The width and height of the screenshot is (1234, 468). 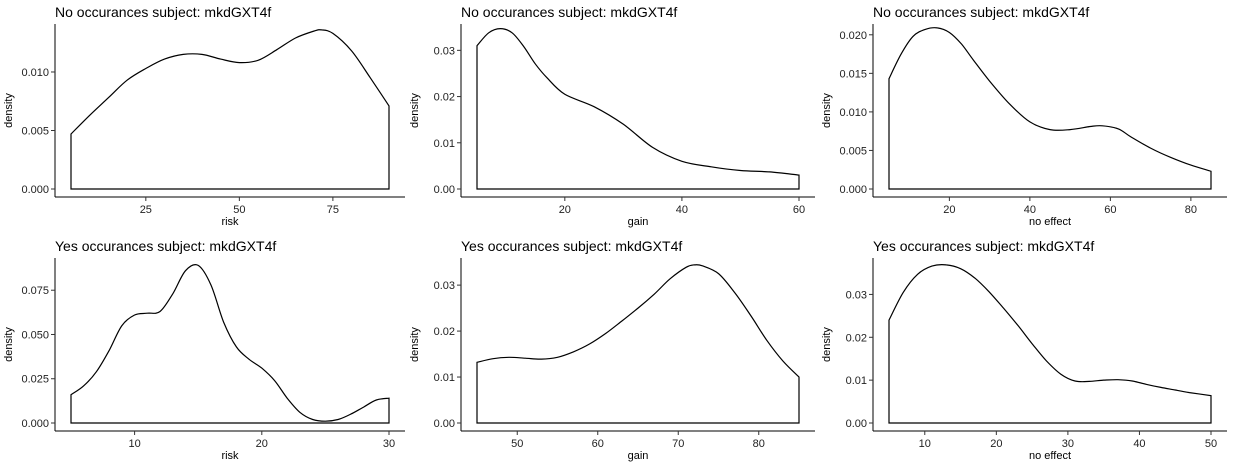 What do you see at coordinates (853, 74) in the screenshot?
I see `y-tick-label: 0.015` at bounding box center [853, 74].